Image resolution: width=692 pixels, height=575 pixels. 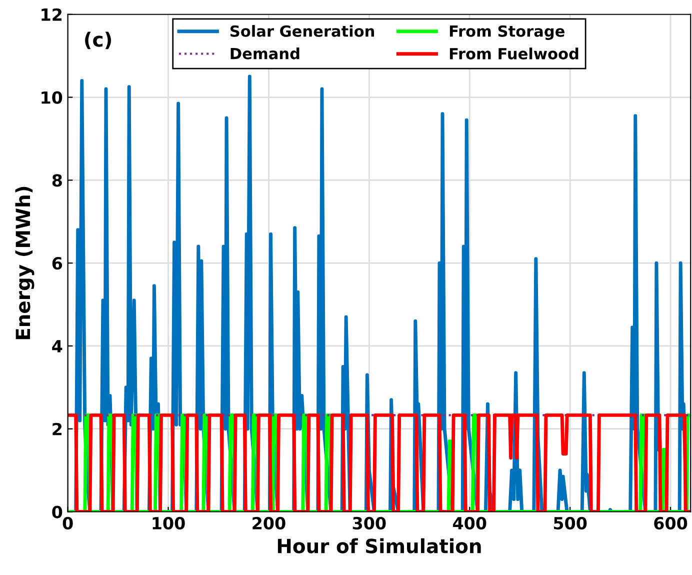 I want to click on y-tick-label: 12, so click(x=52, y=14).